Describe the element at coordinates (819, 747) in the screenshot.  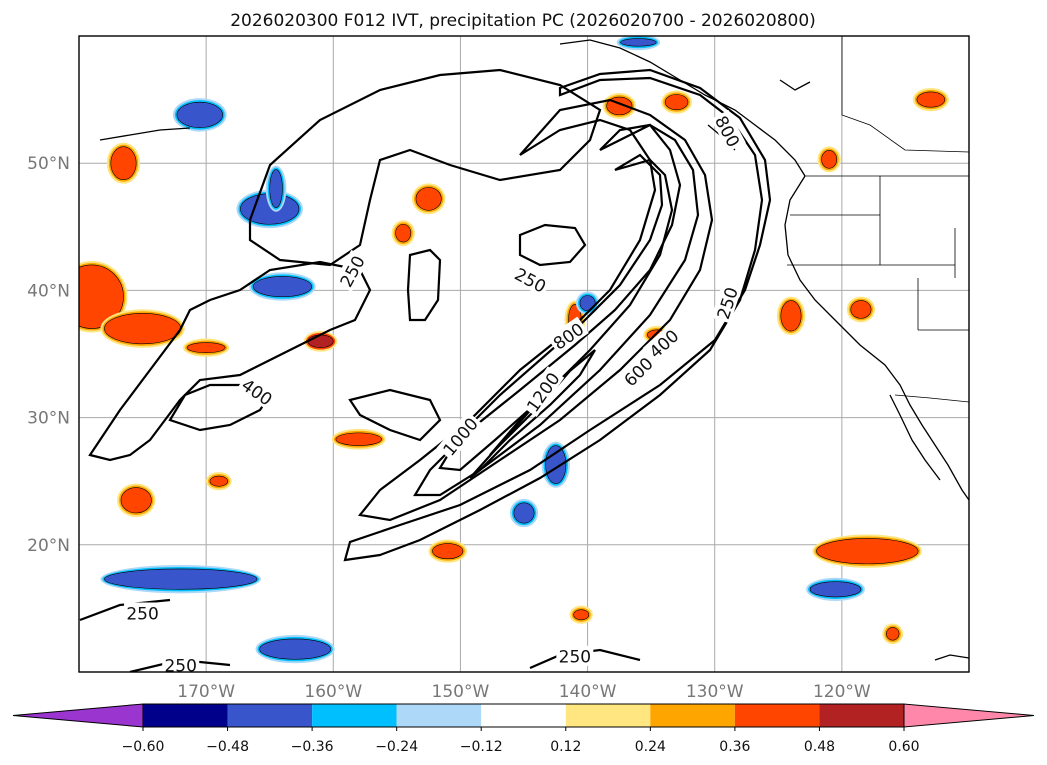
I see `colorbar-tick-label: 0.48` at that location.